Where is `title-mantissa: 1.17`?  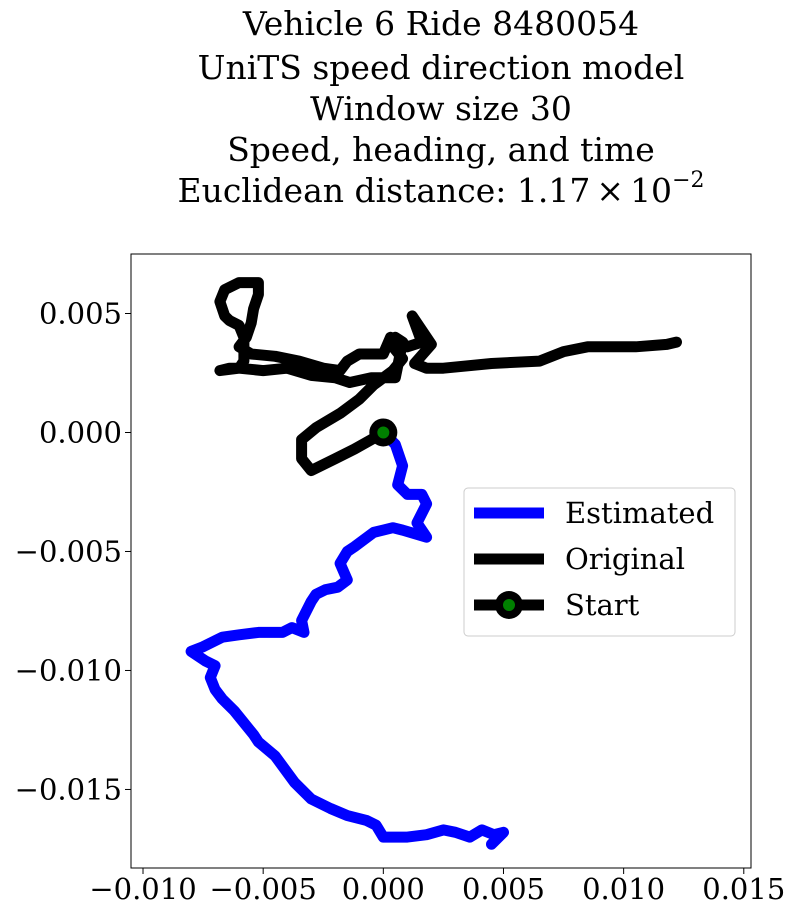
title-mantissa: 1.17 is located at coordinates (553, 190).